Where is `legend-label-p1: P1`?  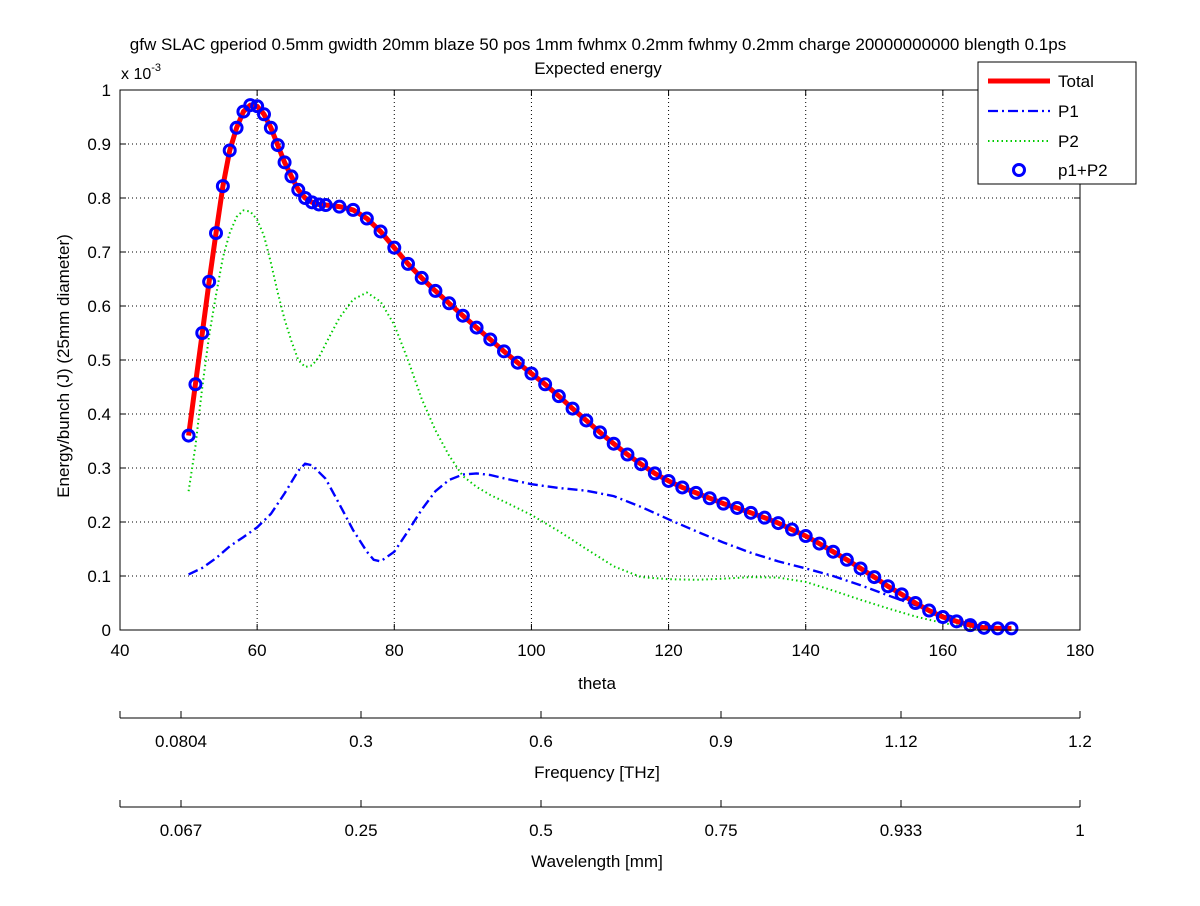
legend-label-p1: P1 is located at coordinates (1068, 111).